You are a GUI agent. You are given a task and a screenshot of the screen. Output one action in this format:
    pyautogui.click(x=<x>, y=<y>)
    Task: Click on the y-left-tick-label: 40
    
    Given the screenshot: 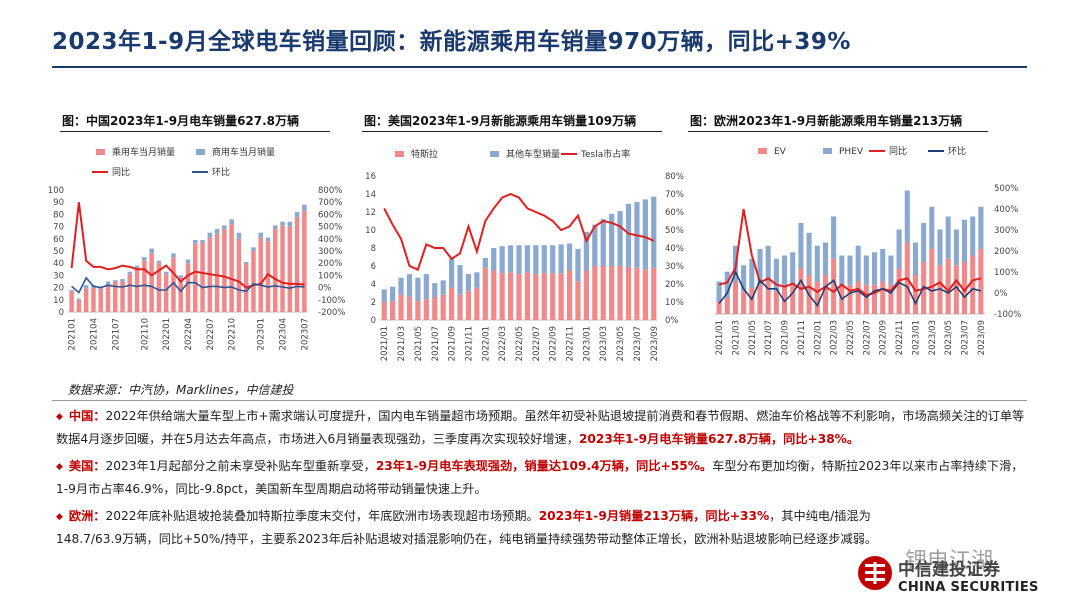 What is the action you would take?
    pyautogui.click(x=58, y=264)
    